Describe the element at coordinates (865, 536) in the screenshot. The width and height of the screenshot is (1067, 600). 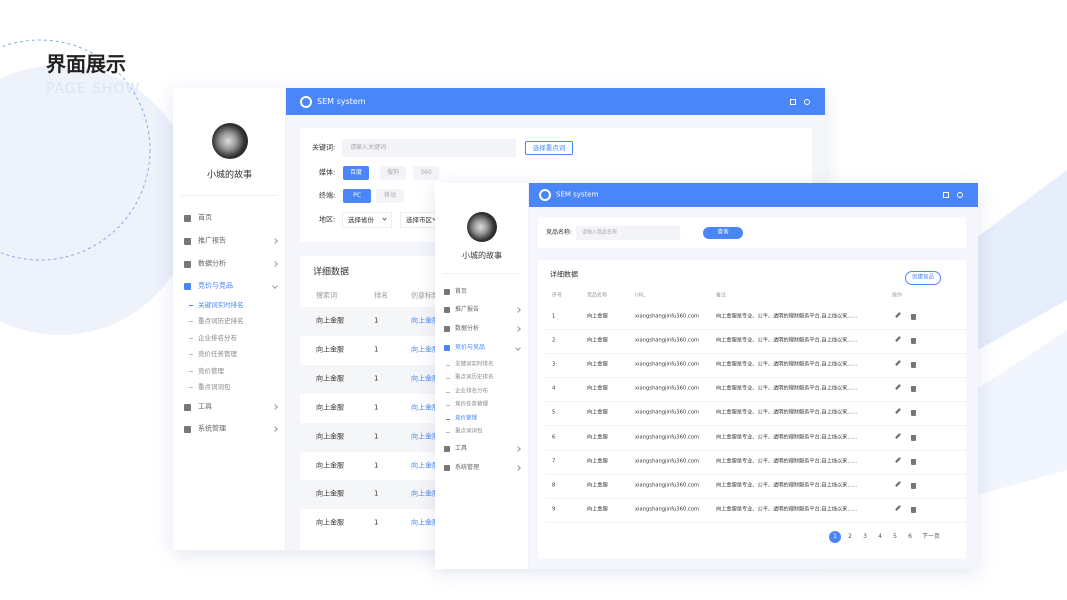
I see `page-number: 3` at that location.